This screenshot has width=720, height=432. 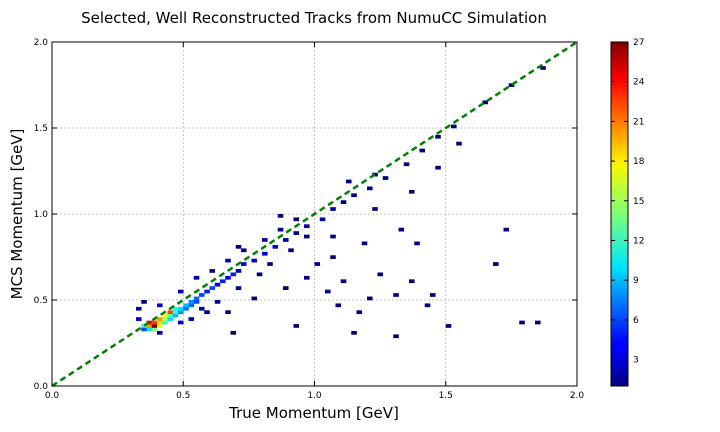 I want to click on x-axis-label: True Momentum [GeV], so click(x=313, y=413).